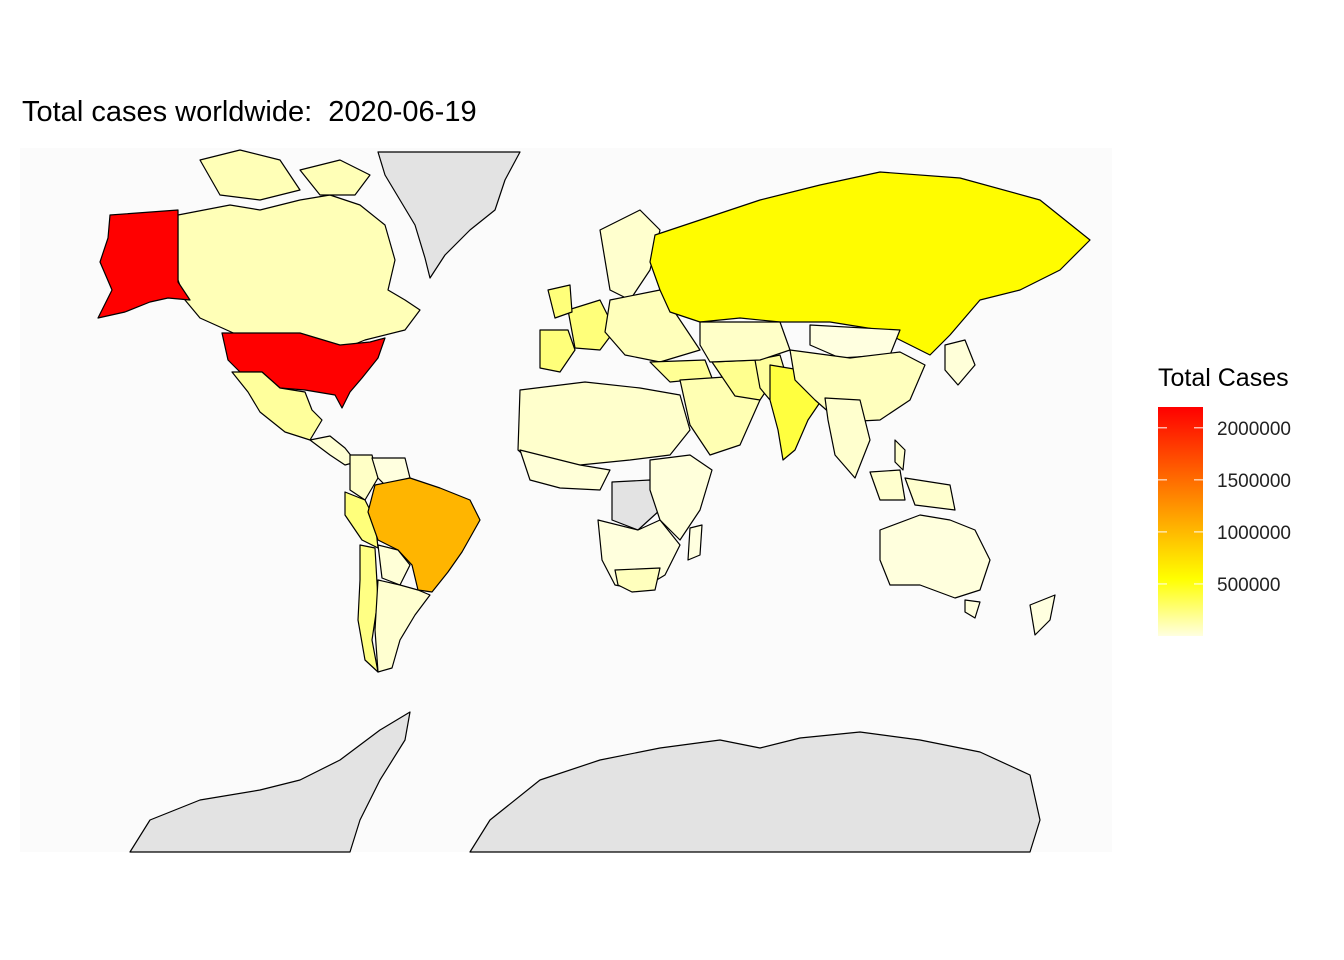  What do you see at coordinates (1254, 481) in the screenshot?
I see `legend-tick-label: 1500000` at bounding box center [1254, 481].